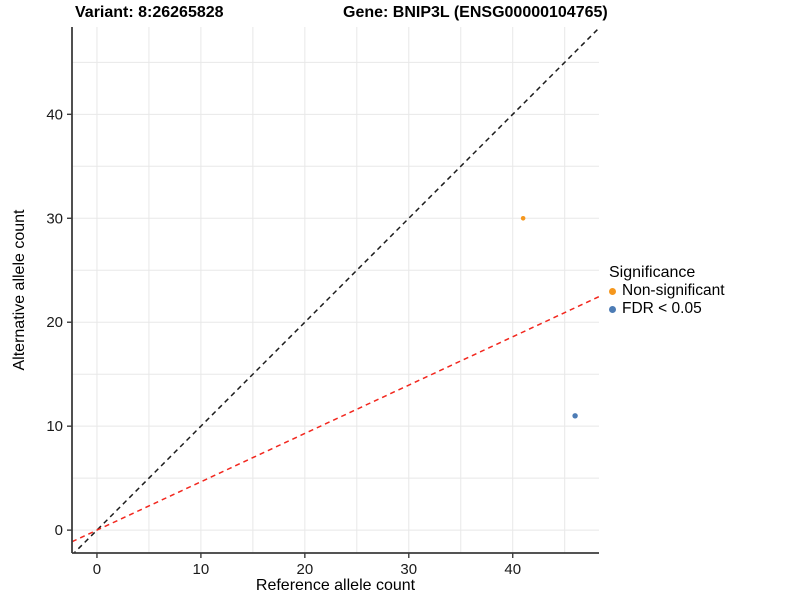 This screenshot has height=600, width=800. Describe the element at coordinates (149, 12) in the screenshot. I see `variant-title: Variant: 8:26265828` at that location.